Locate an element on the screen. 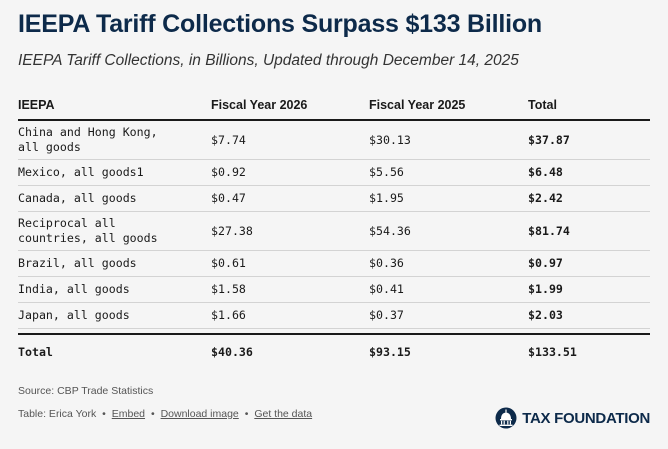 The height and width of the screenshot is (449, 668). cell-fy2026: $0.47 is located at coordinates (290, 198).